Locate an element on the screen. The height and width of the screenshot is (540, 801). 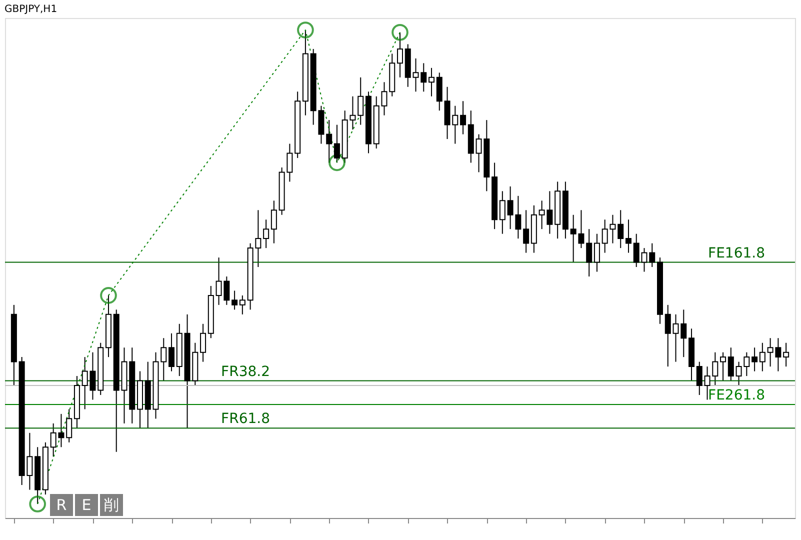
ref-line-label: FR61.8 is located at coordinates (245, 419).